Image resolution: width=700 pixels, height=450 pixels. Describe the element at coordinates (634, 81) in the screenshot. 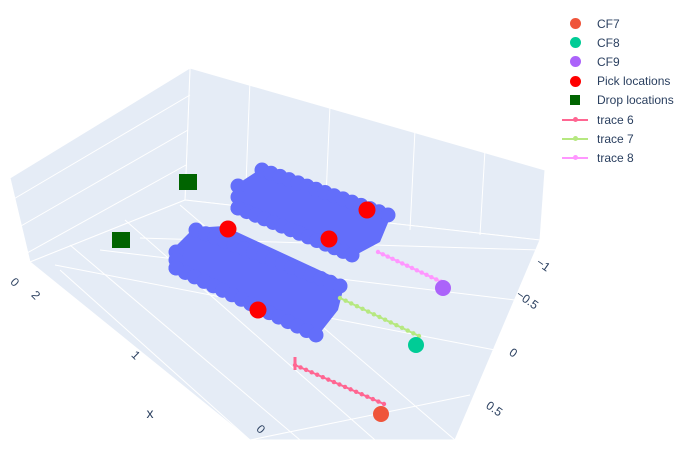

I see `legend-label: Pick locations` at that location.